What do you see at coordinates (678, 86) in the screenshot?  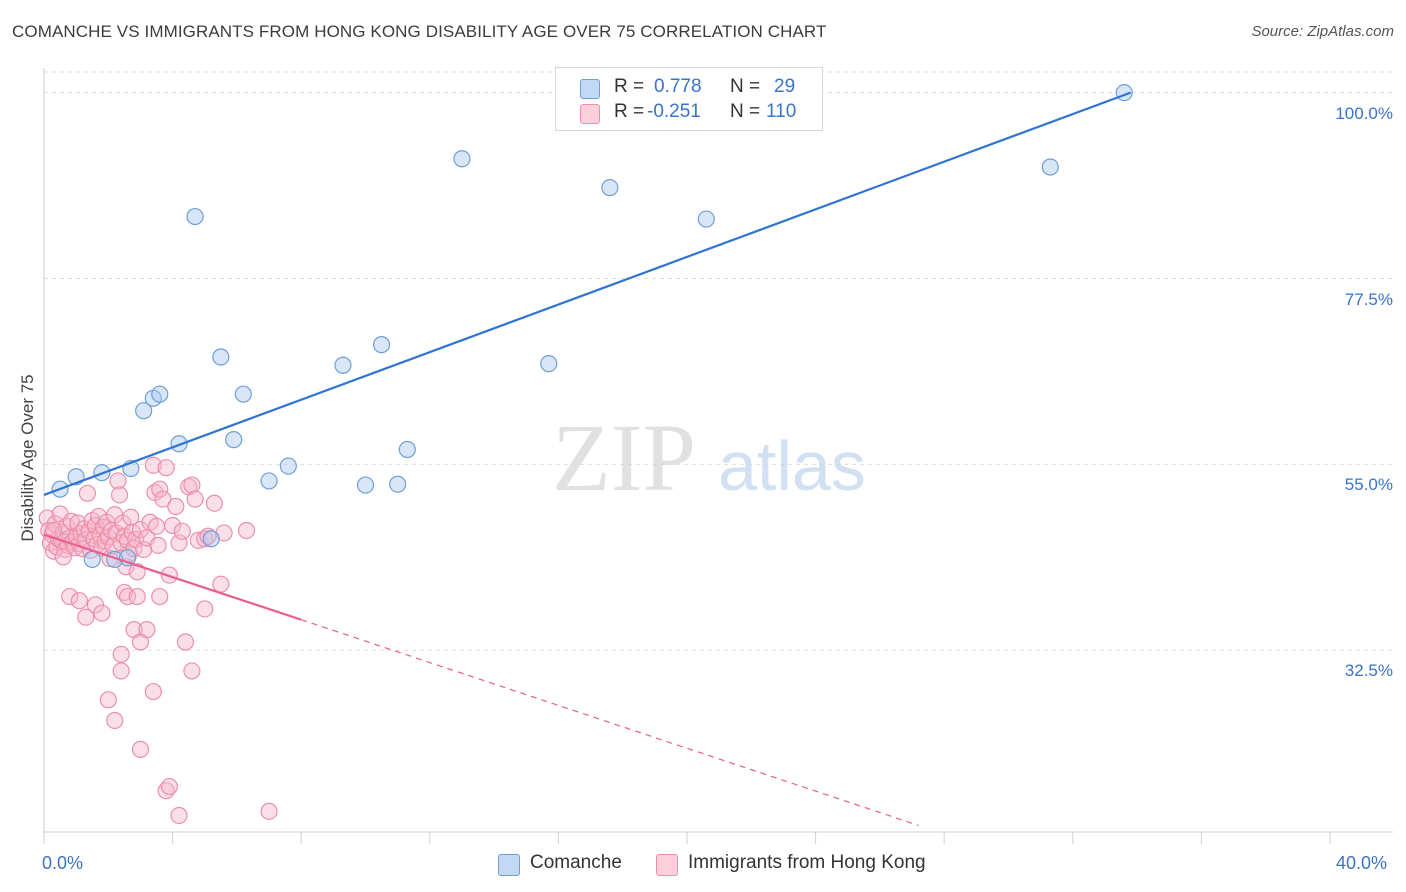 I see `legend-r-value-comanche: 0.778` at bounding box center [678, 86].